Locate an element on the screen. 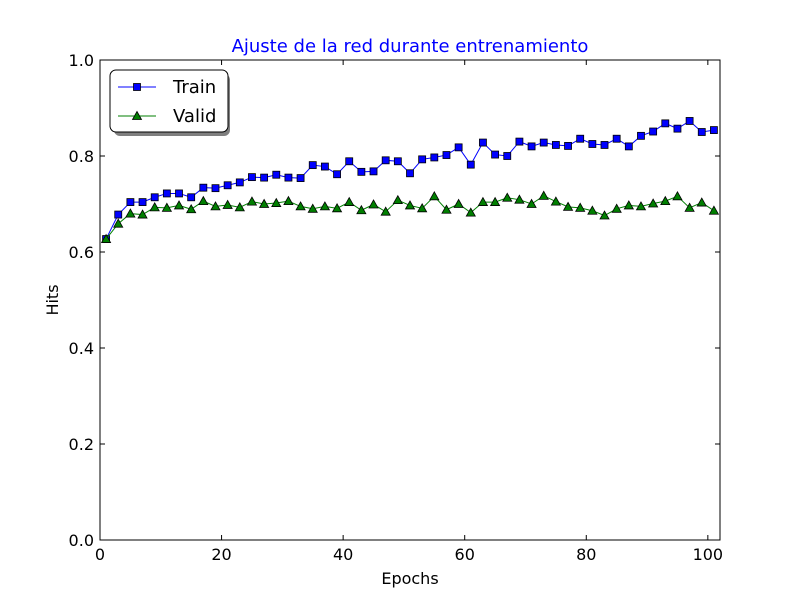  x-tick-label: 20 is located at coordinates (221, 554).